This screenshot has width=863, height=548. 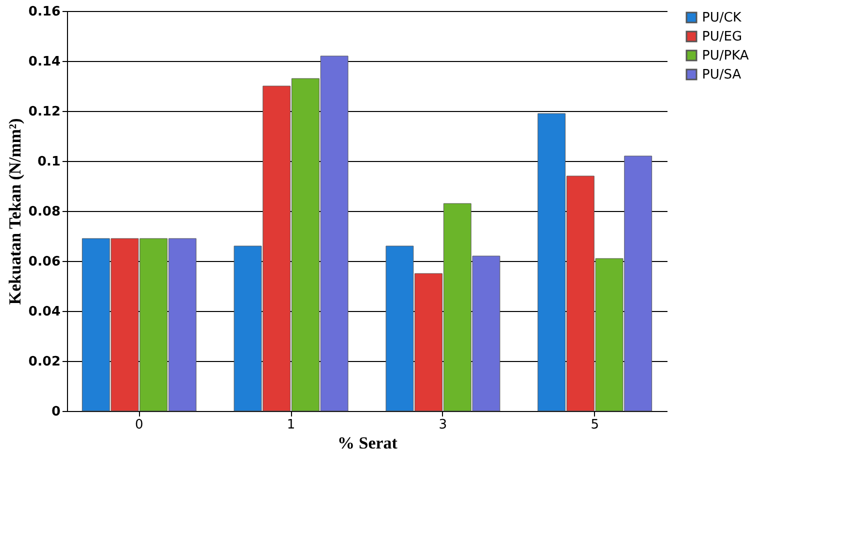 What do you see at coordinates (368, 443) in the screenshot?
I see `x-axis-title: % Serat` at bounding box center [368, 443].